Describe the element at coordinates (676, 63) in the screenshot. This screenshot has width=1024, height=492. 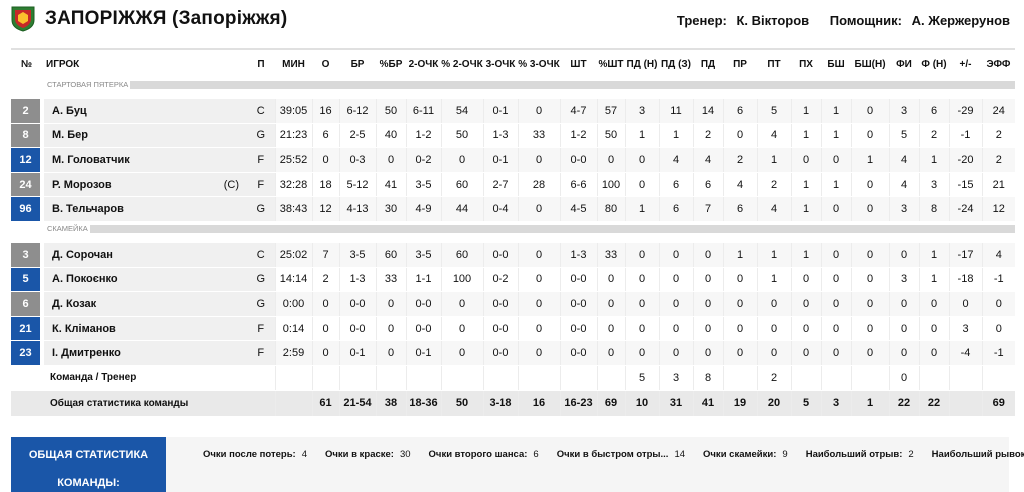
I see `column-header: ПД (З)` at that location.